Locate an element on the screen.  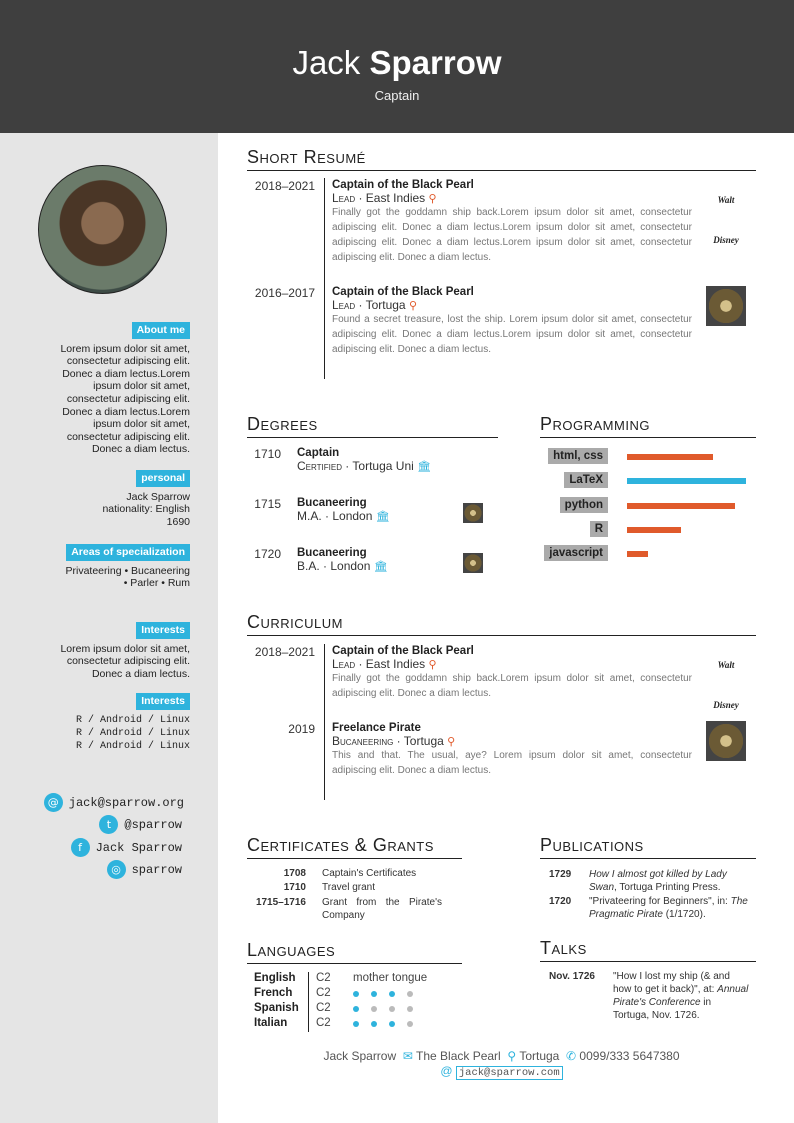
twitter-icon: t is located at coordinates (109, 824).